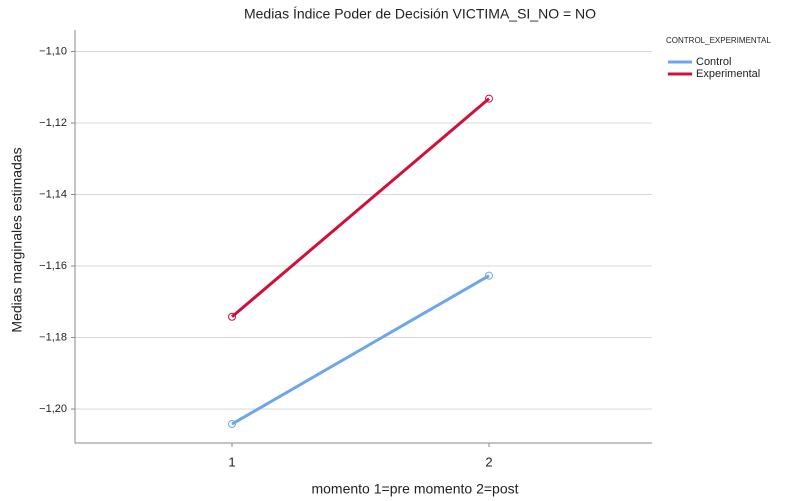 The image size is (792, 501). What do you see at coordinates (53, 51) in the screenshot?
I see `y-tick-label: −1,10` at bounding box center [53, 51].